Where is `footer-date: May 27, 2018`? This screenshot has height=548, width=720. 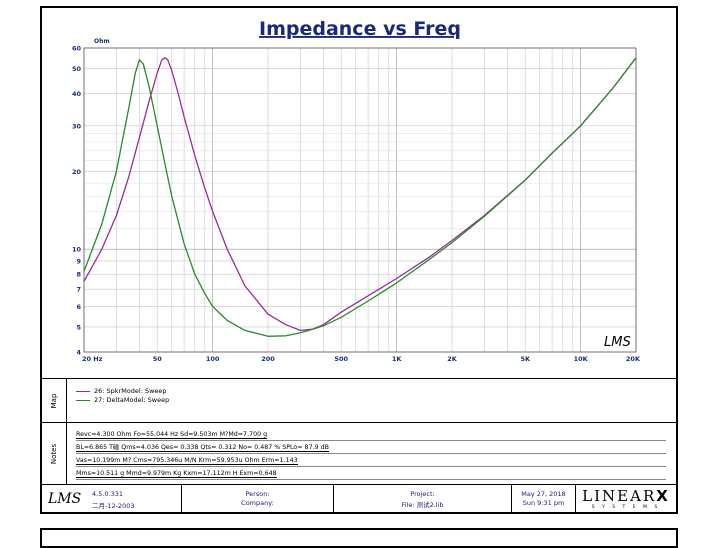
footer-date: May 27, 2018 is located at coordinates (543, 494).